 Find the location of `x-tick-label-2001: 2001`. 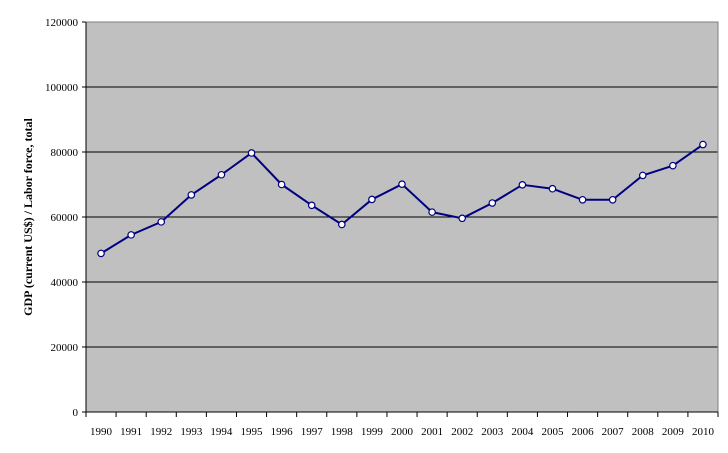

x-tick-label-2001: 2001 is located at coordinates (432, 432).